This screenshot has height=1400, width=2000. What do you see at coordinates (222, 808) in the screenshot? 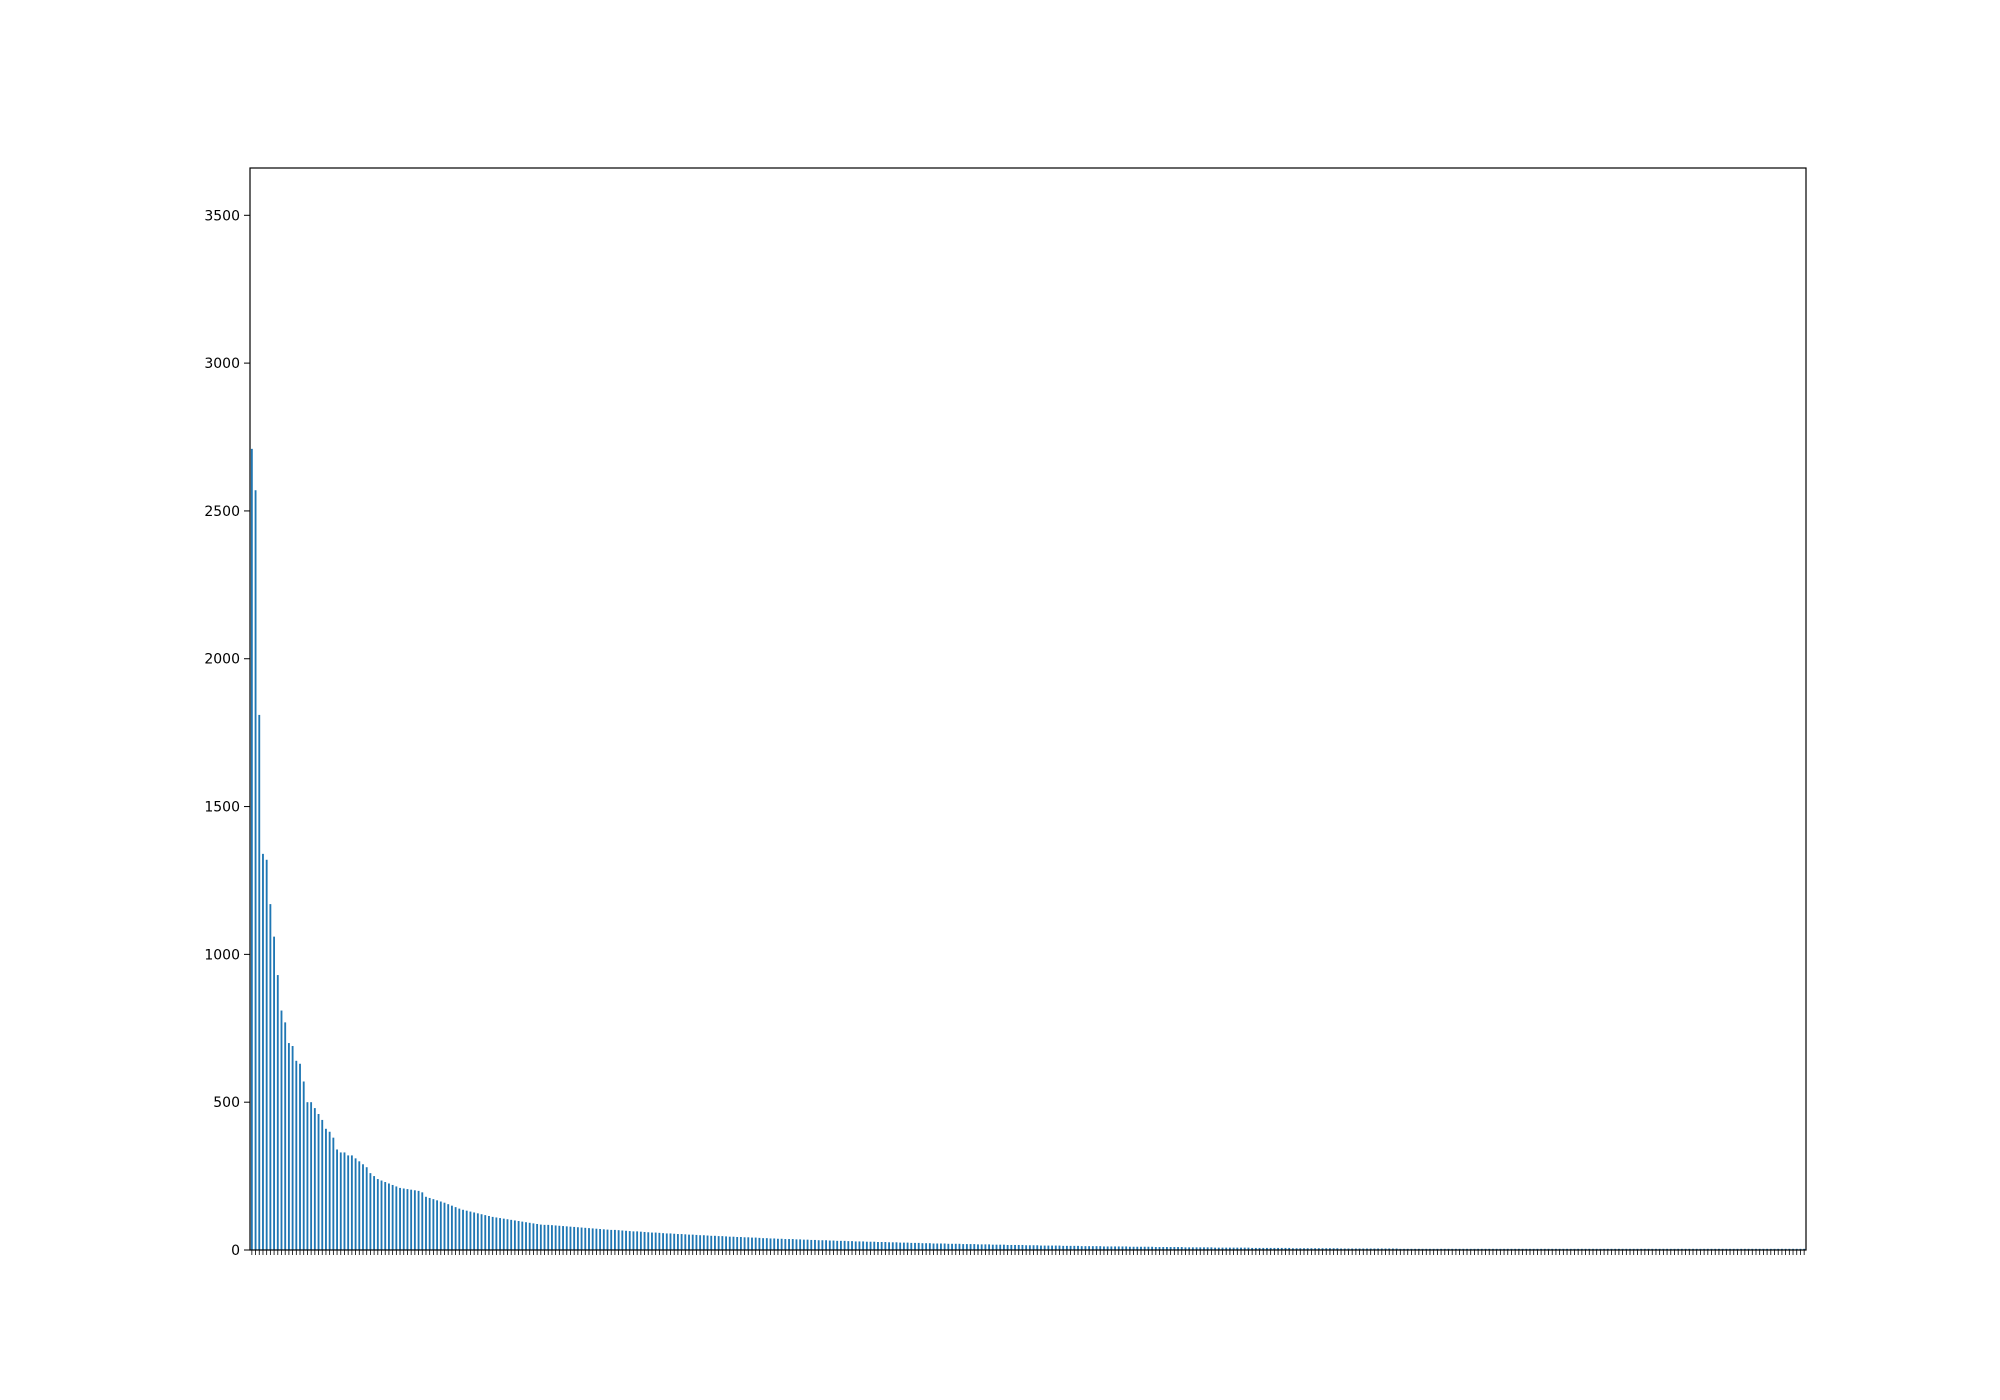
I see `y-tick-label: 1500` at bounding box center [222, 808].